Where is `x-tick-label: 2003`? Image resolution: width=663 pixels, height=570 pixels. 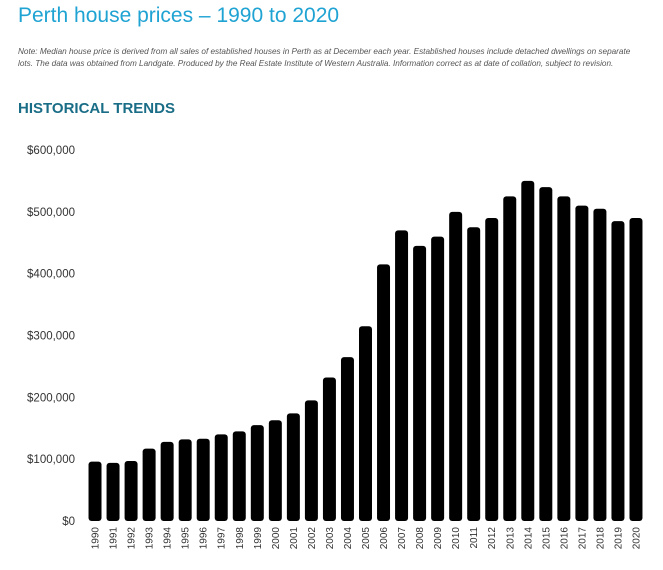 x-tick-label: 2003 is located at coordinates (330, 538).